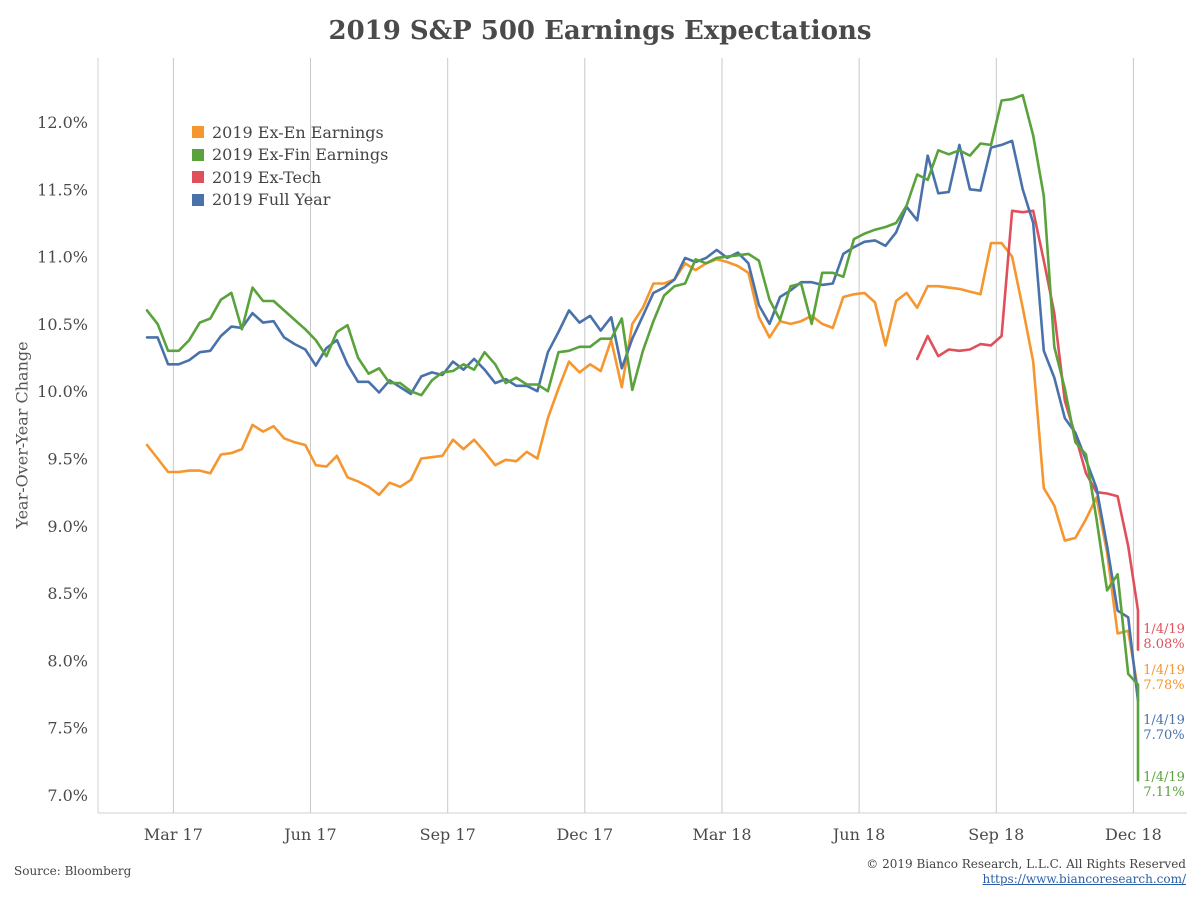  What do you see at coordinates (67, 526) in the screenshot?
I see `y-tick-label: 9.0%` at bounding box center [67, 526].